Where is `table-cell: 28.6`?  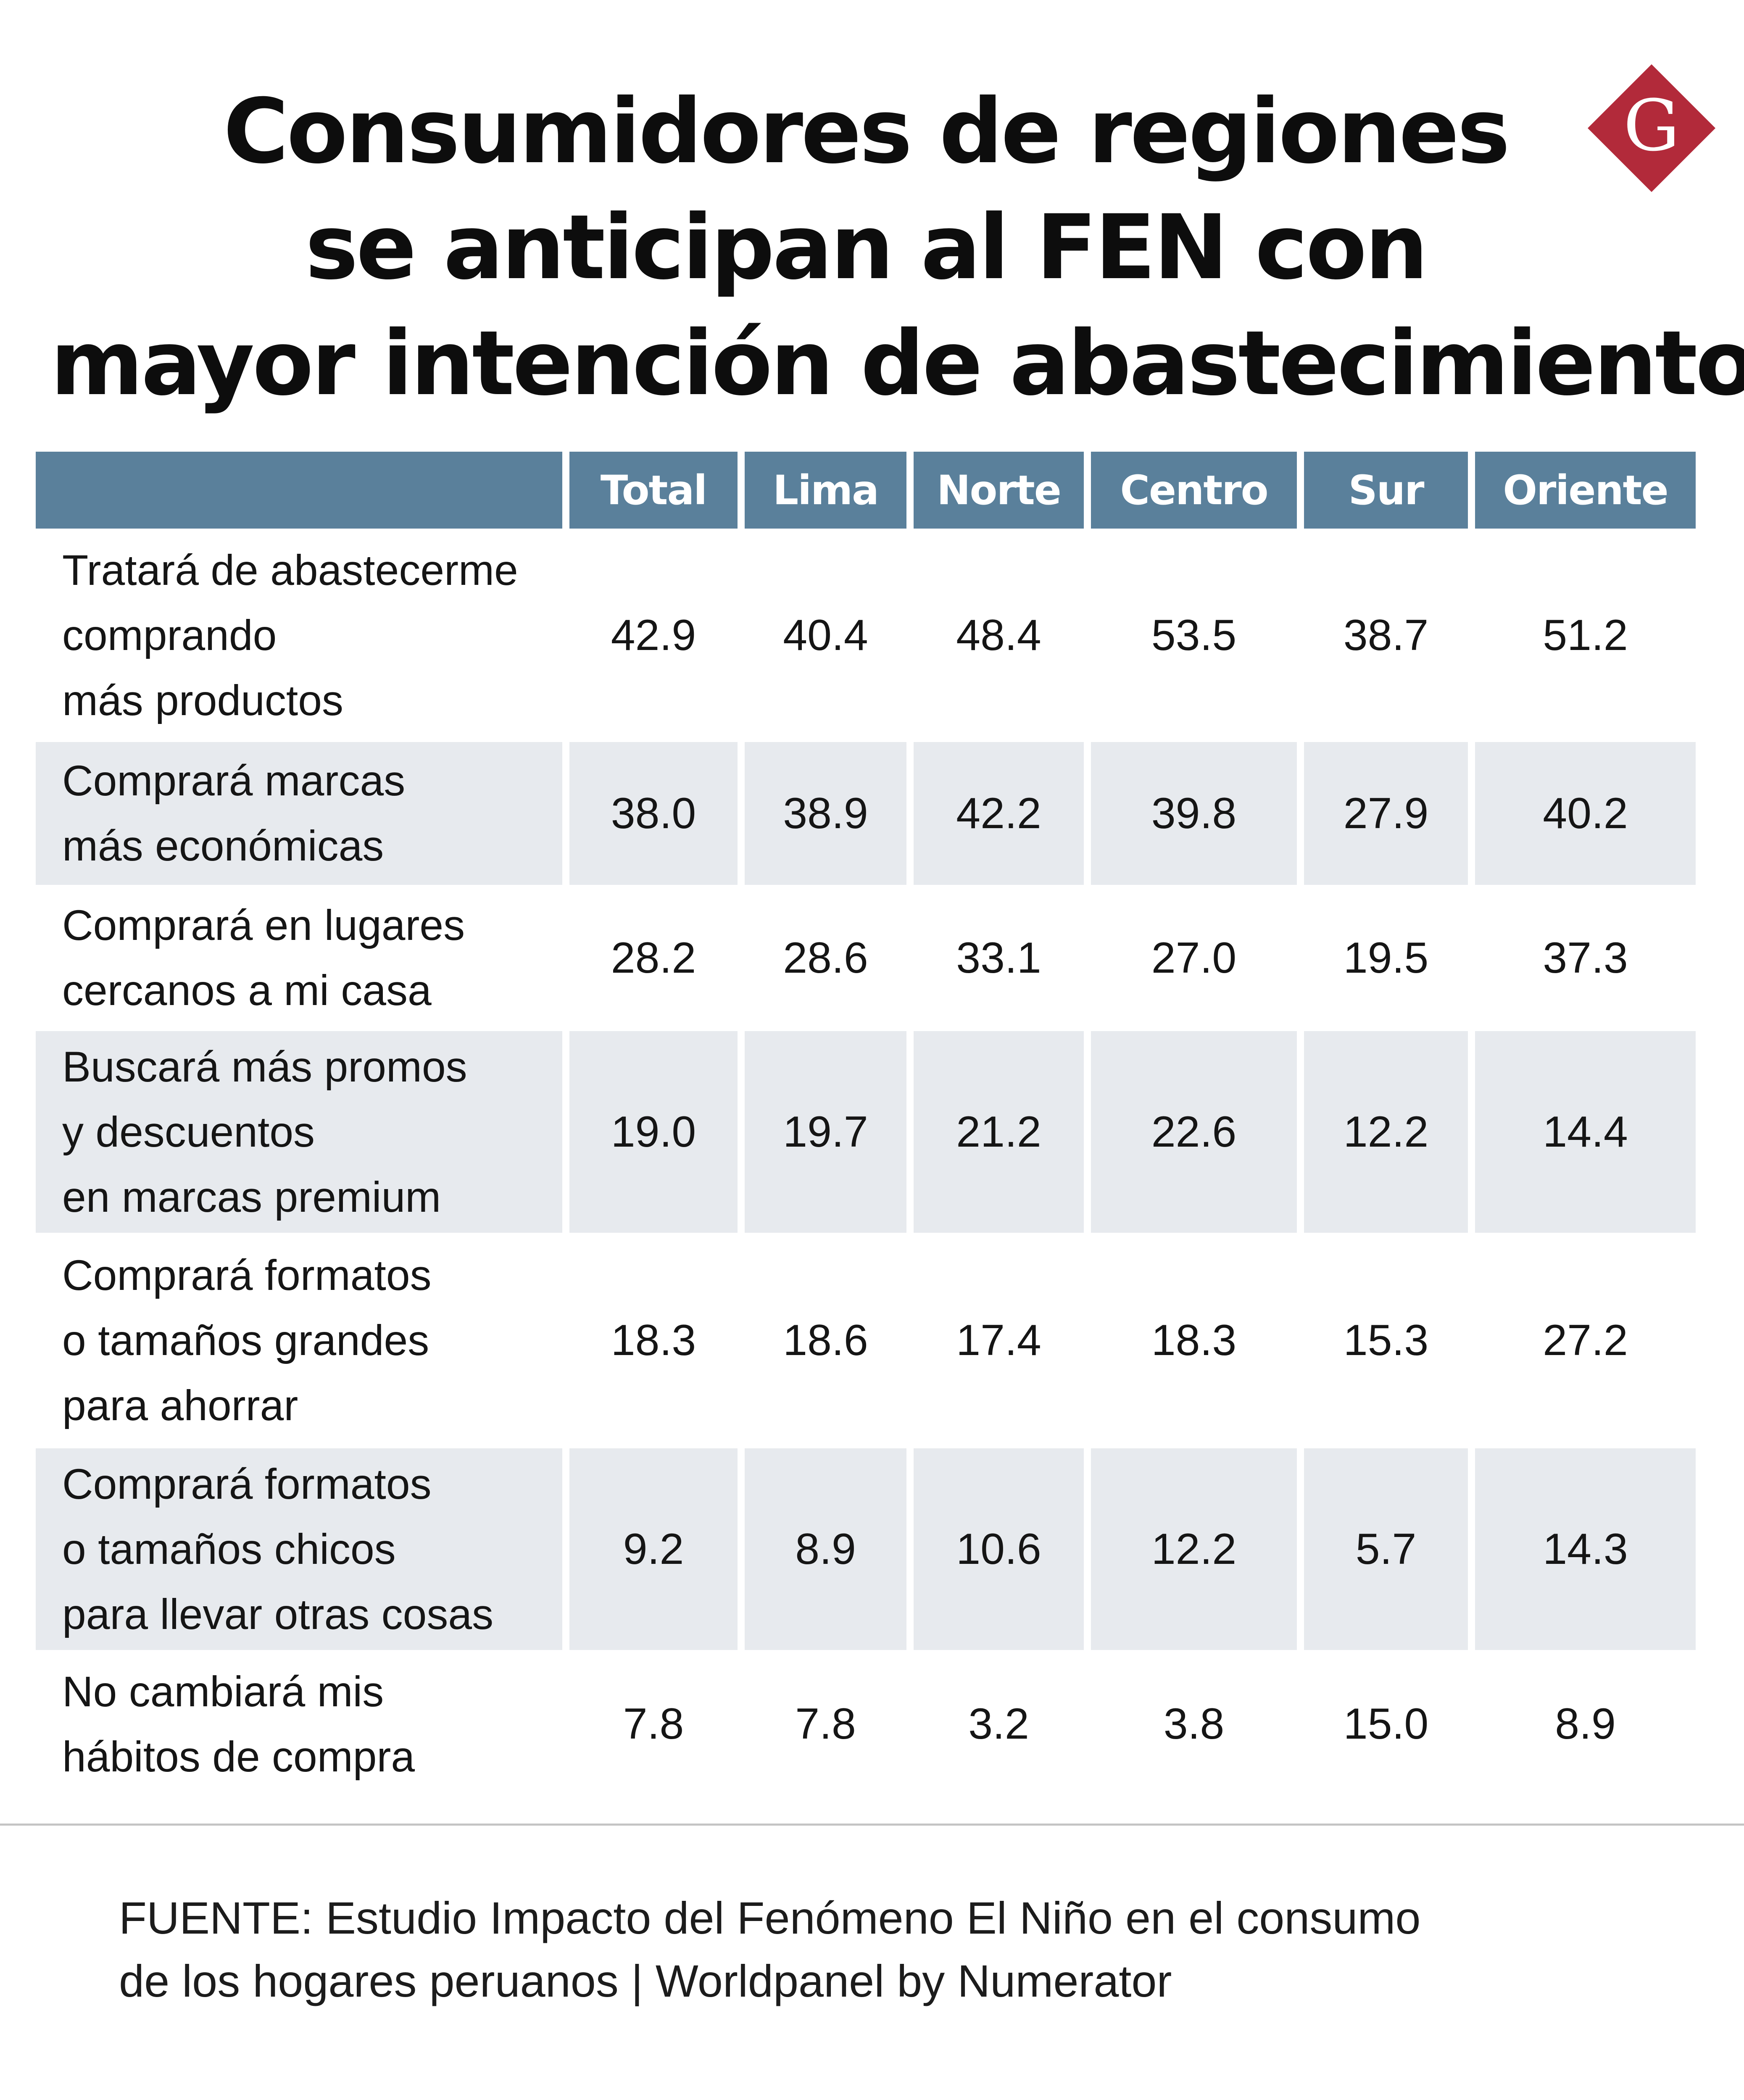
table-cell: 28.6 is located at coordinates (825, 957).